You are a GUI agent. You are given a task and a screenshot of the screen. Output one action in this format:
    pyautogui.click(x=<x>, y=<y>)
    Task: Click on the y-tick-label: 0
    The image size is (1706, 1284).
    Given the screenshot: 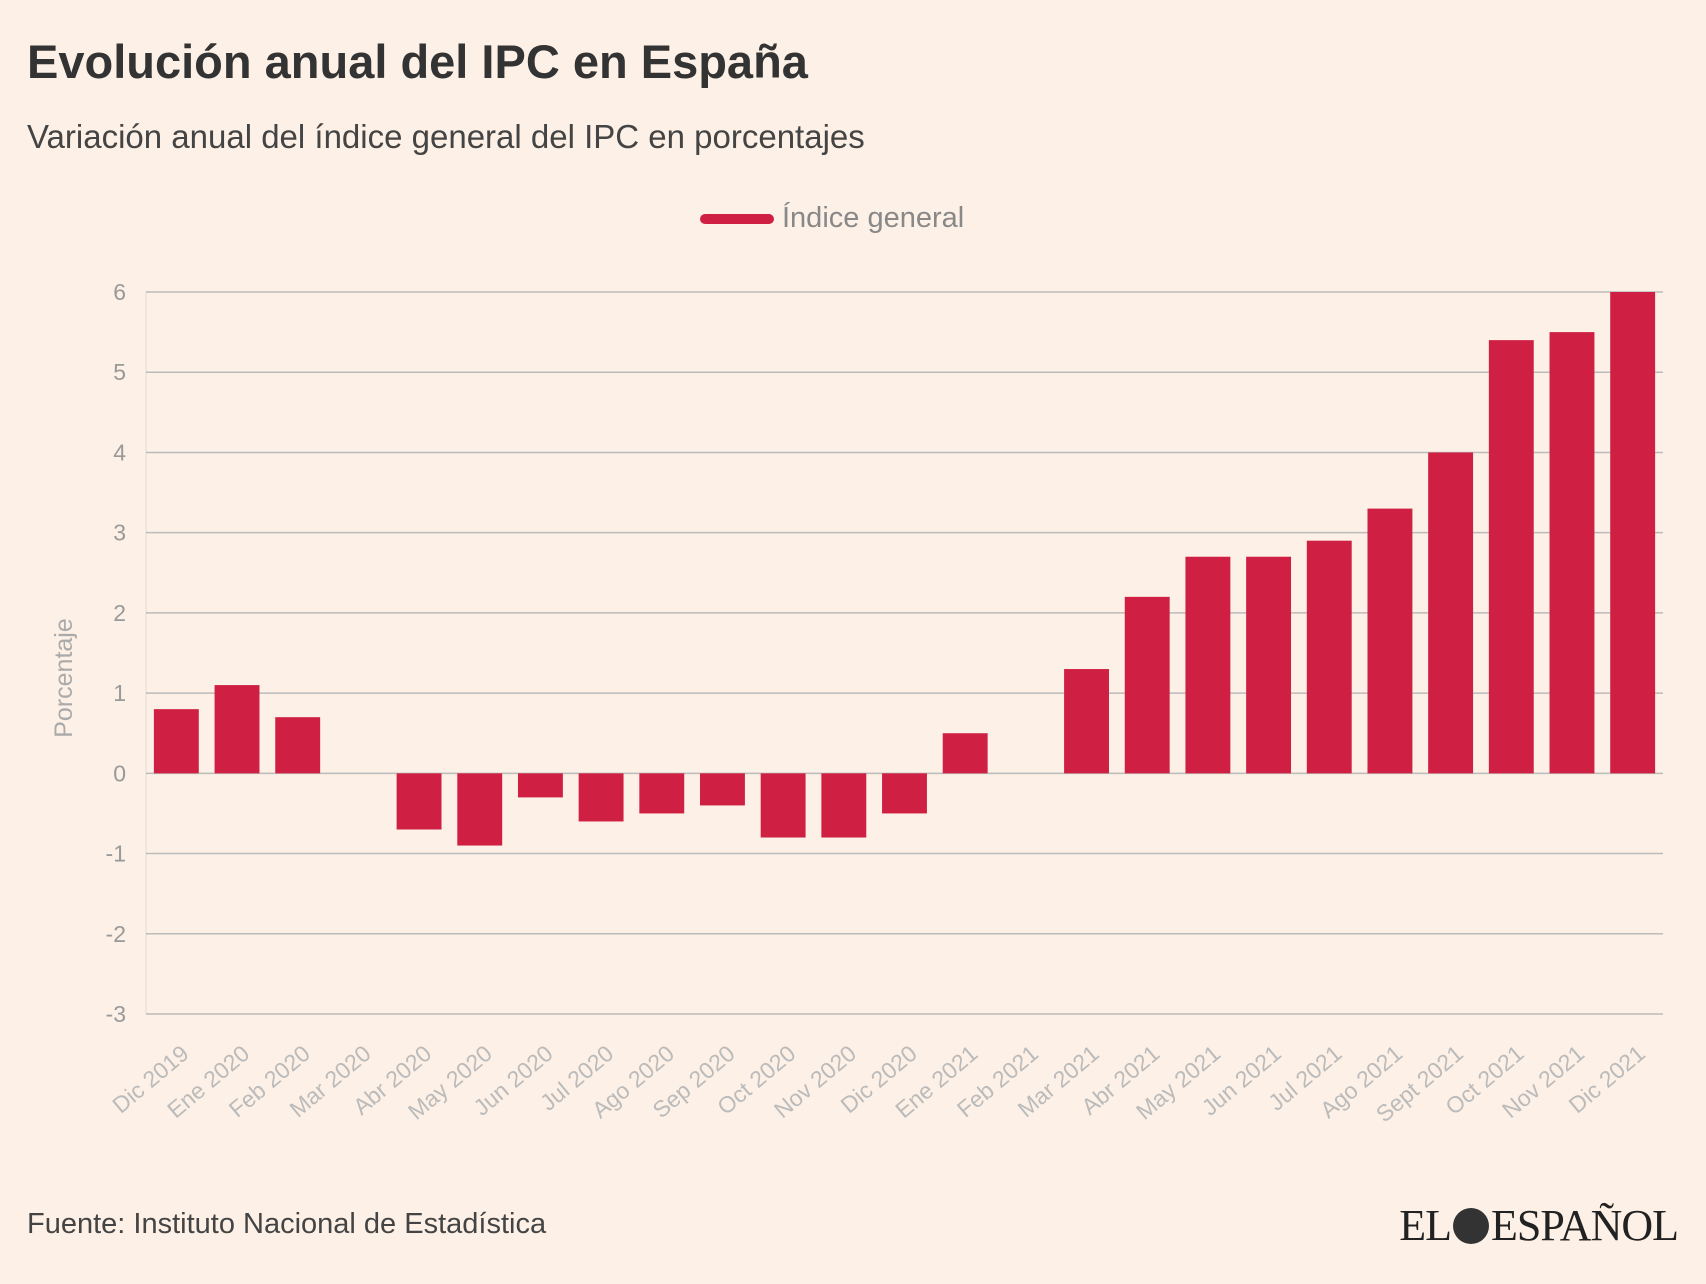 What is the action you would take?
    pyautogui.click(x=119, y=773)
    